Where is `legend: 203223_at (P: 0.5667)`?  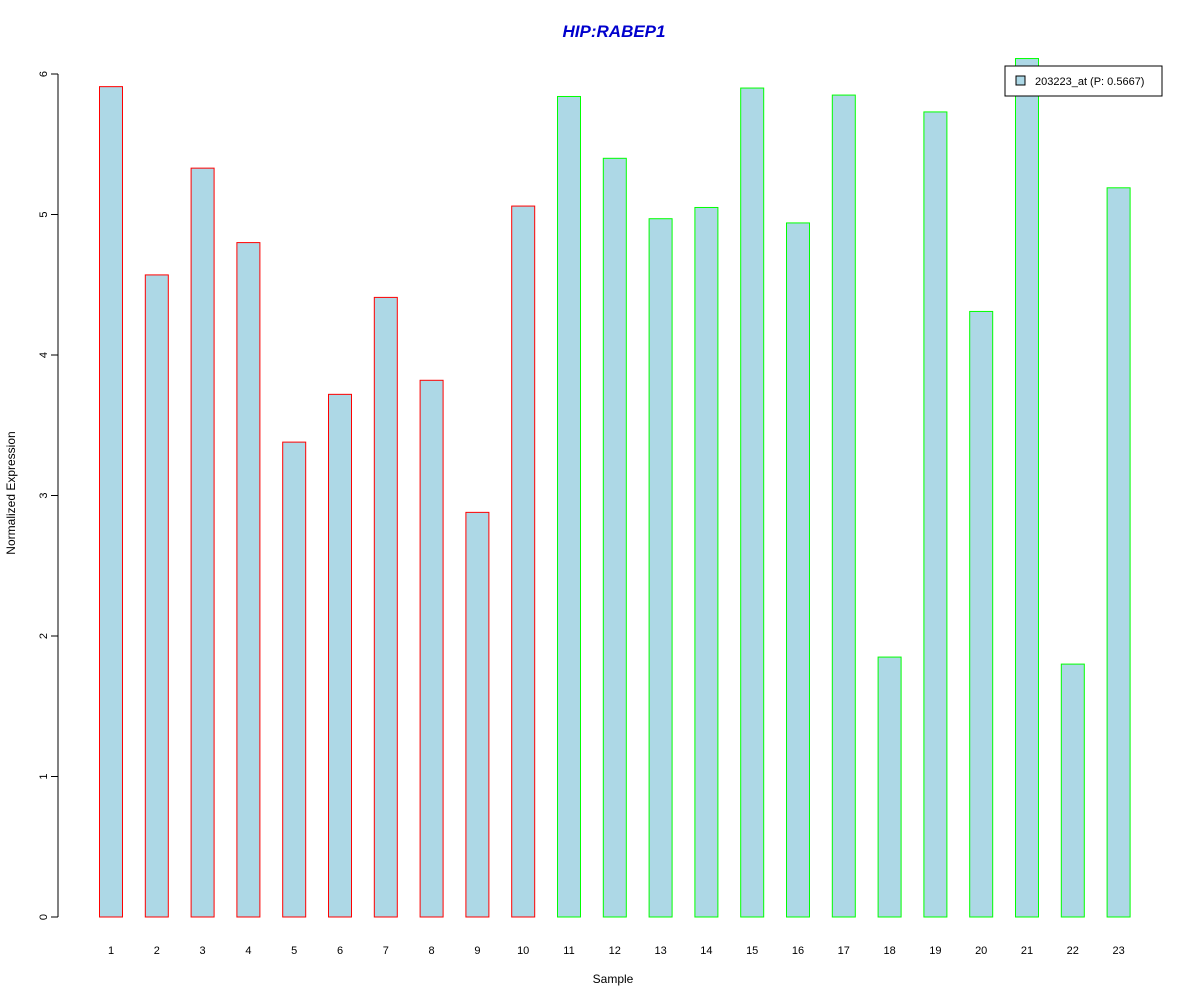
legend: 203223_at (P: 0.5667) is located at coordinates (1083, 81).